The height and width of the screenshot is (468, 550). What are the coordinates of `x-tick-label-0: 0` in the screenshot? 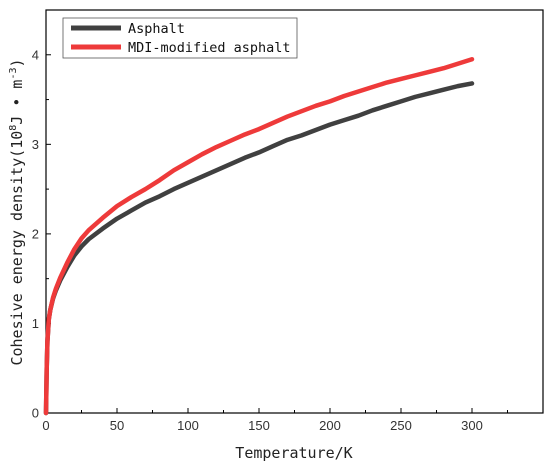 It's located at (45, 425).